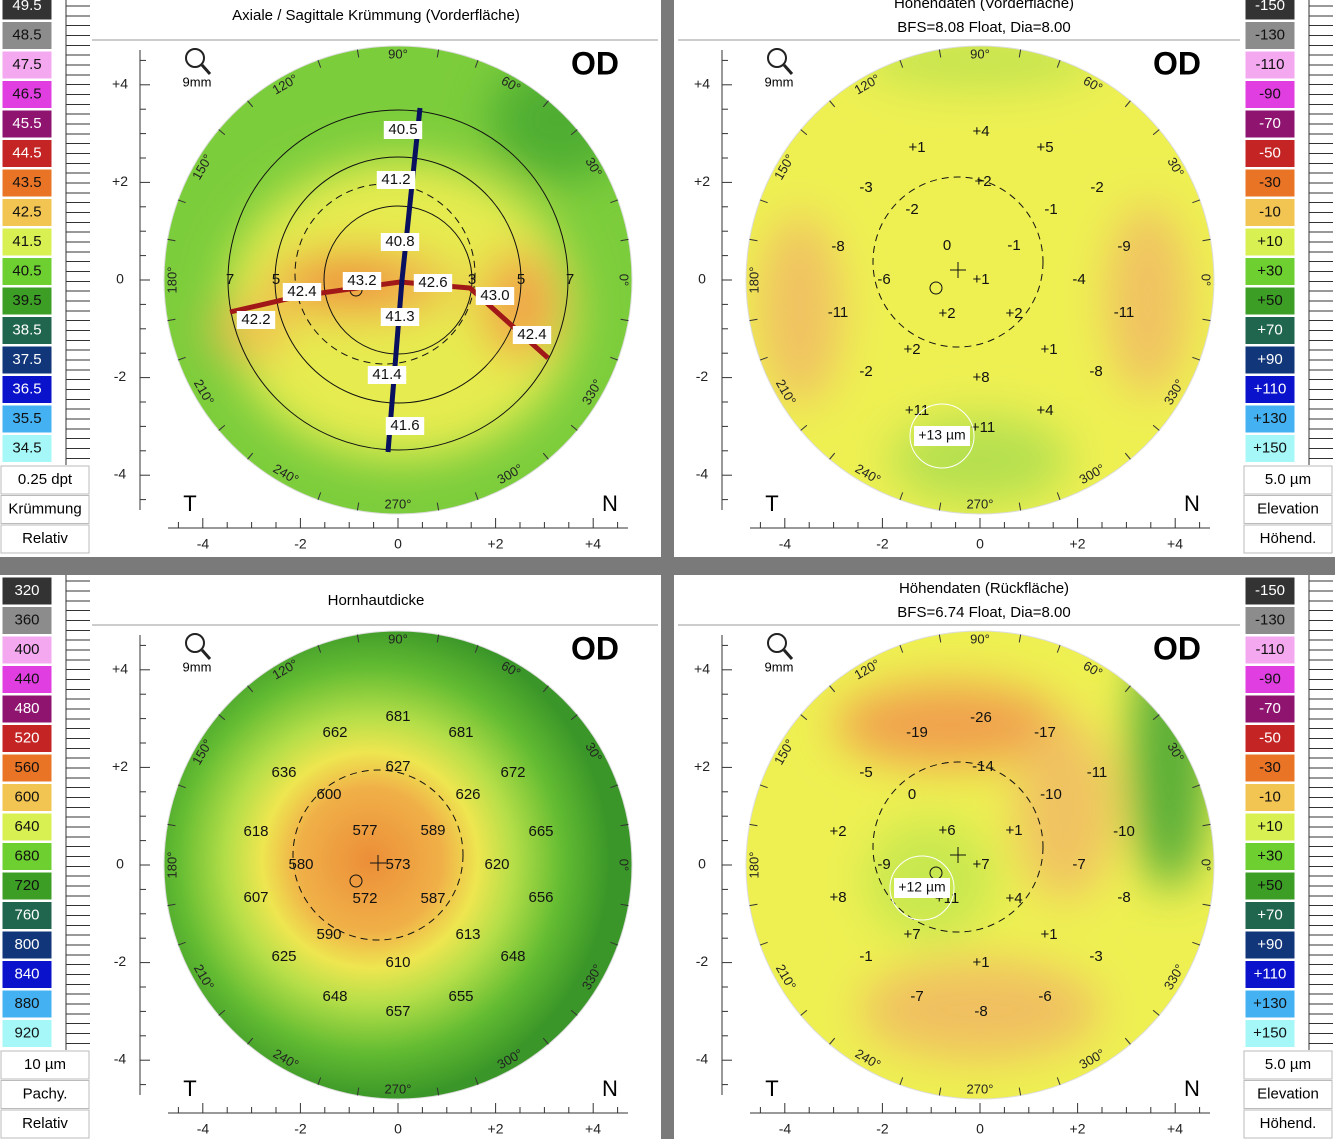 Image resolution: width=1335 pixels, height=1139 pixels. What do you see at coordinates (1288, 538) in the screenshot?
I see `footer-label: Höhend.` at bounding box center [1288, 538].